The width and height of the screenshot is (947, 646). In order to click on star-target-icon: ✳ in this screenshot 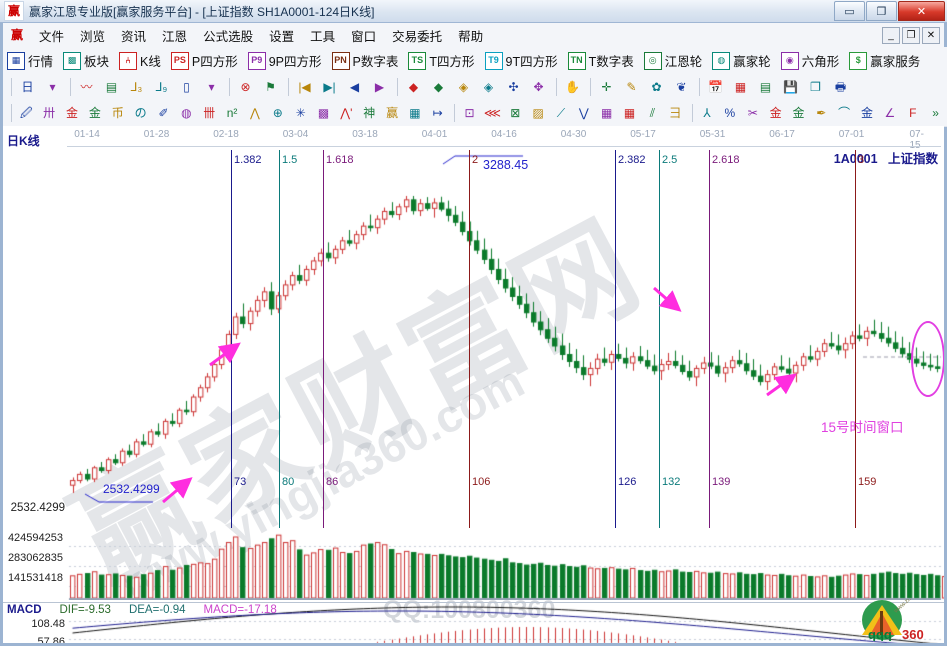, I will do `click(300, 113)`.